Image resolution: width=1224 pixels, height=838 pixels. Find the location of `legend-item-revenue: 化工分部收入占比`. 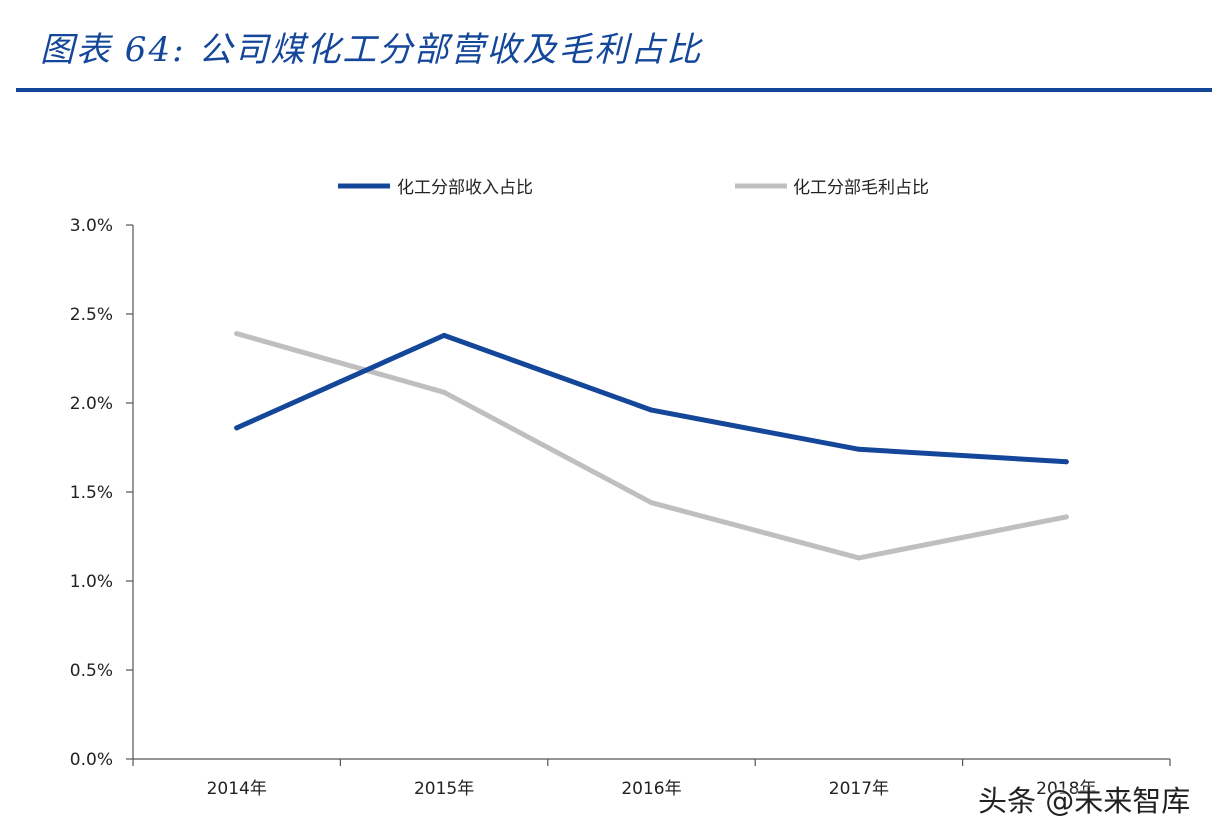

legend-item-revenue: 化工分部收入占比 is located at coordinates (435, 188).